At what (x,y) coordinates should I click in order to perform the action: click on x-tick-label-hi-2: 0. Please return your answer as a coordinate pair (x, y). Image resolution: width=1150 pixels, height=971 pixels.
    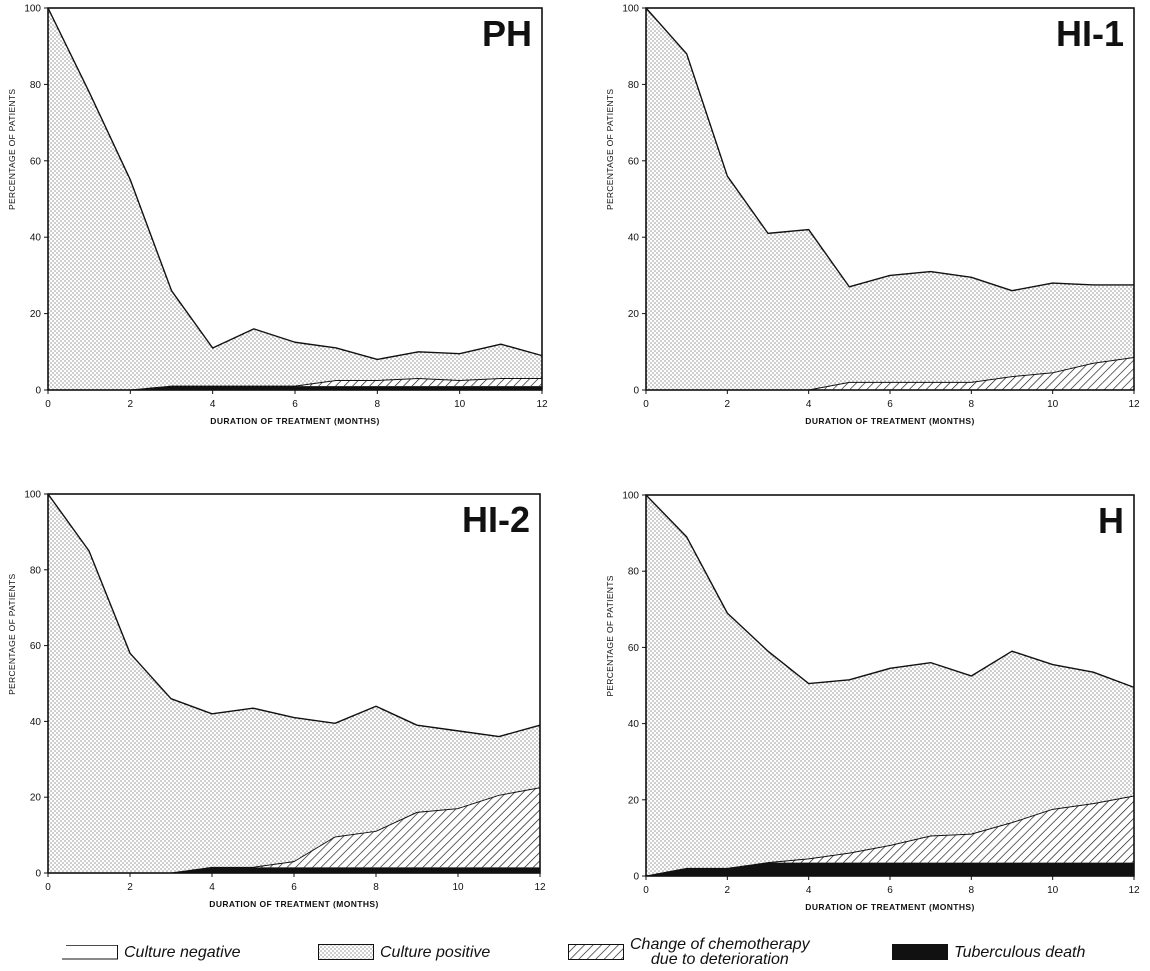
    Looking at the image, I should click on (48, 887).